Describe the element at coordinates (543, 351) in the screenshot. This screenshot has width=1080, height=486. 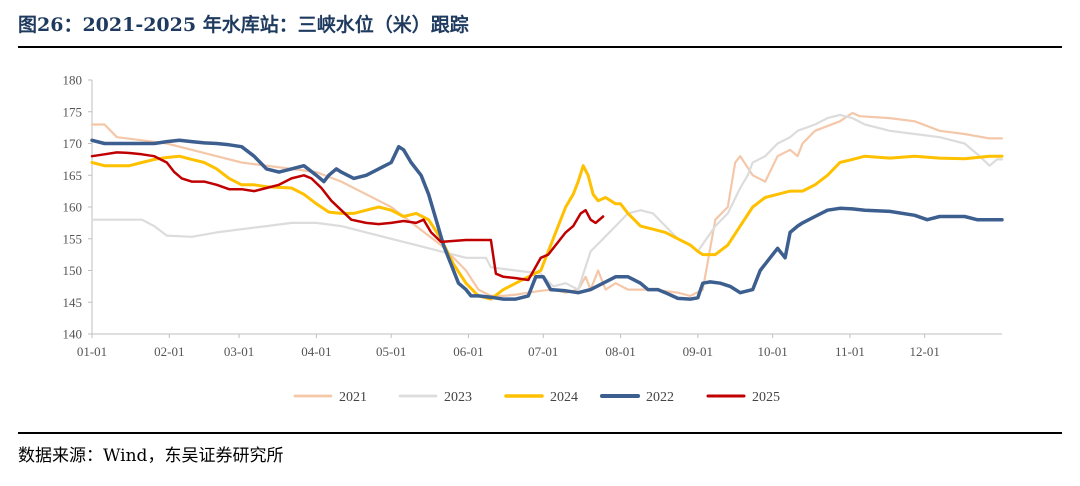
I see `x-tick-label: 07-01` at that location.